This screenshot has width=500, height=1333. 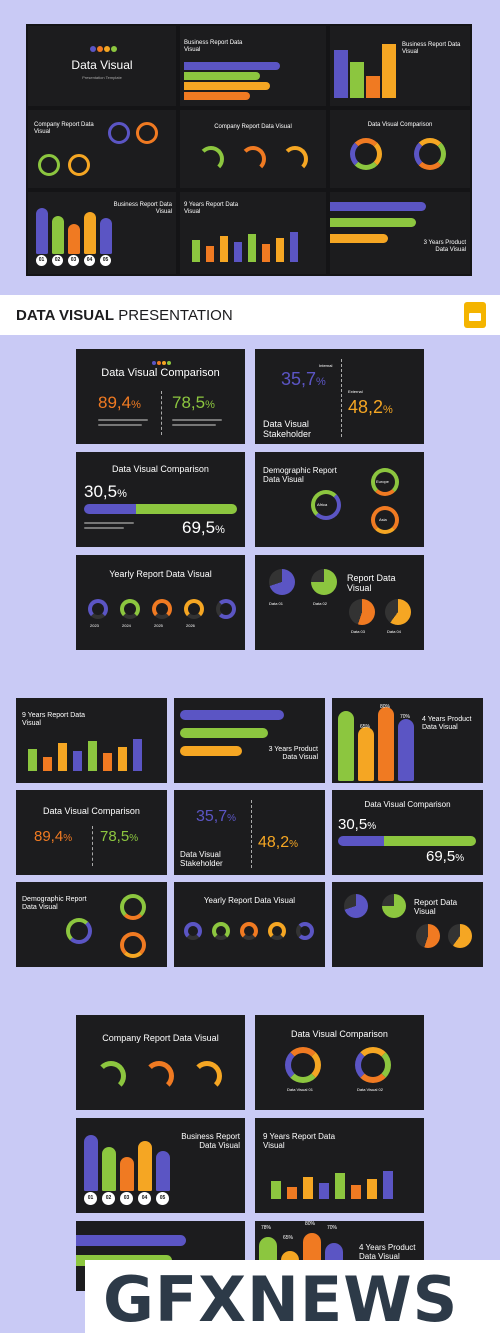 What do you see at coordinates (303, 379) in the screenshot?
I see `internal-value: 35,7%` at bounding box center [303, 379].